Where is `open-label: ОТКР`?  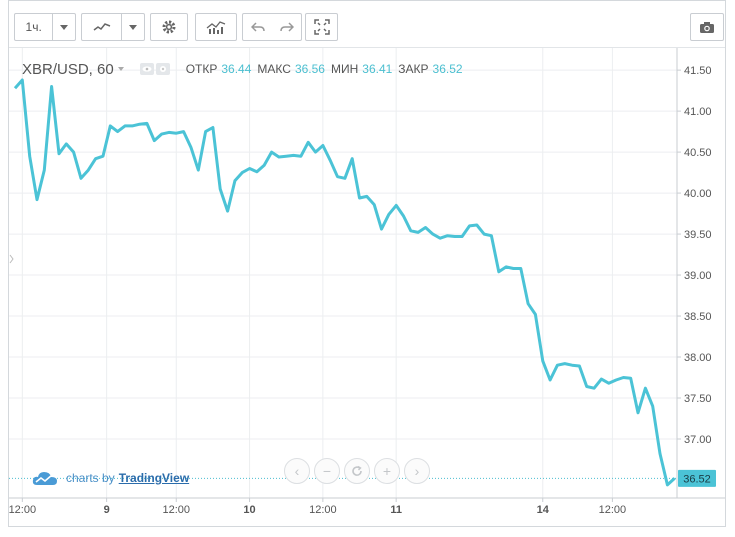
open-label: ОТКР is located at coordinates (201, 69).